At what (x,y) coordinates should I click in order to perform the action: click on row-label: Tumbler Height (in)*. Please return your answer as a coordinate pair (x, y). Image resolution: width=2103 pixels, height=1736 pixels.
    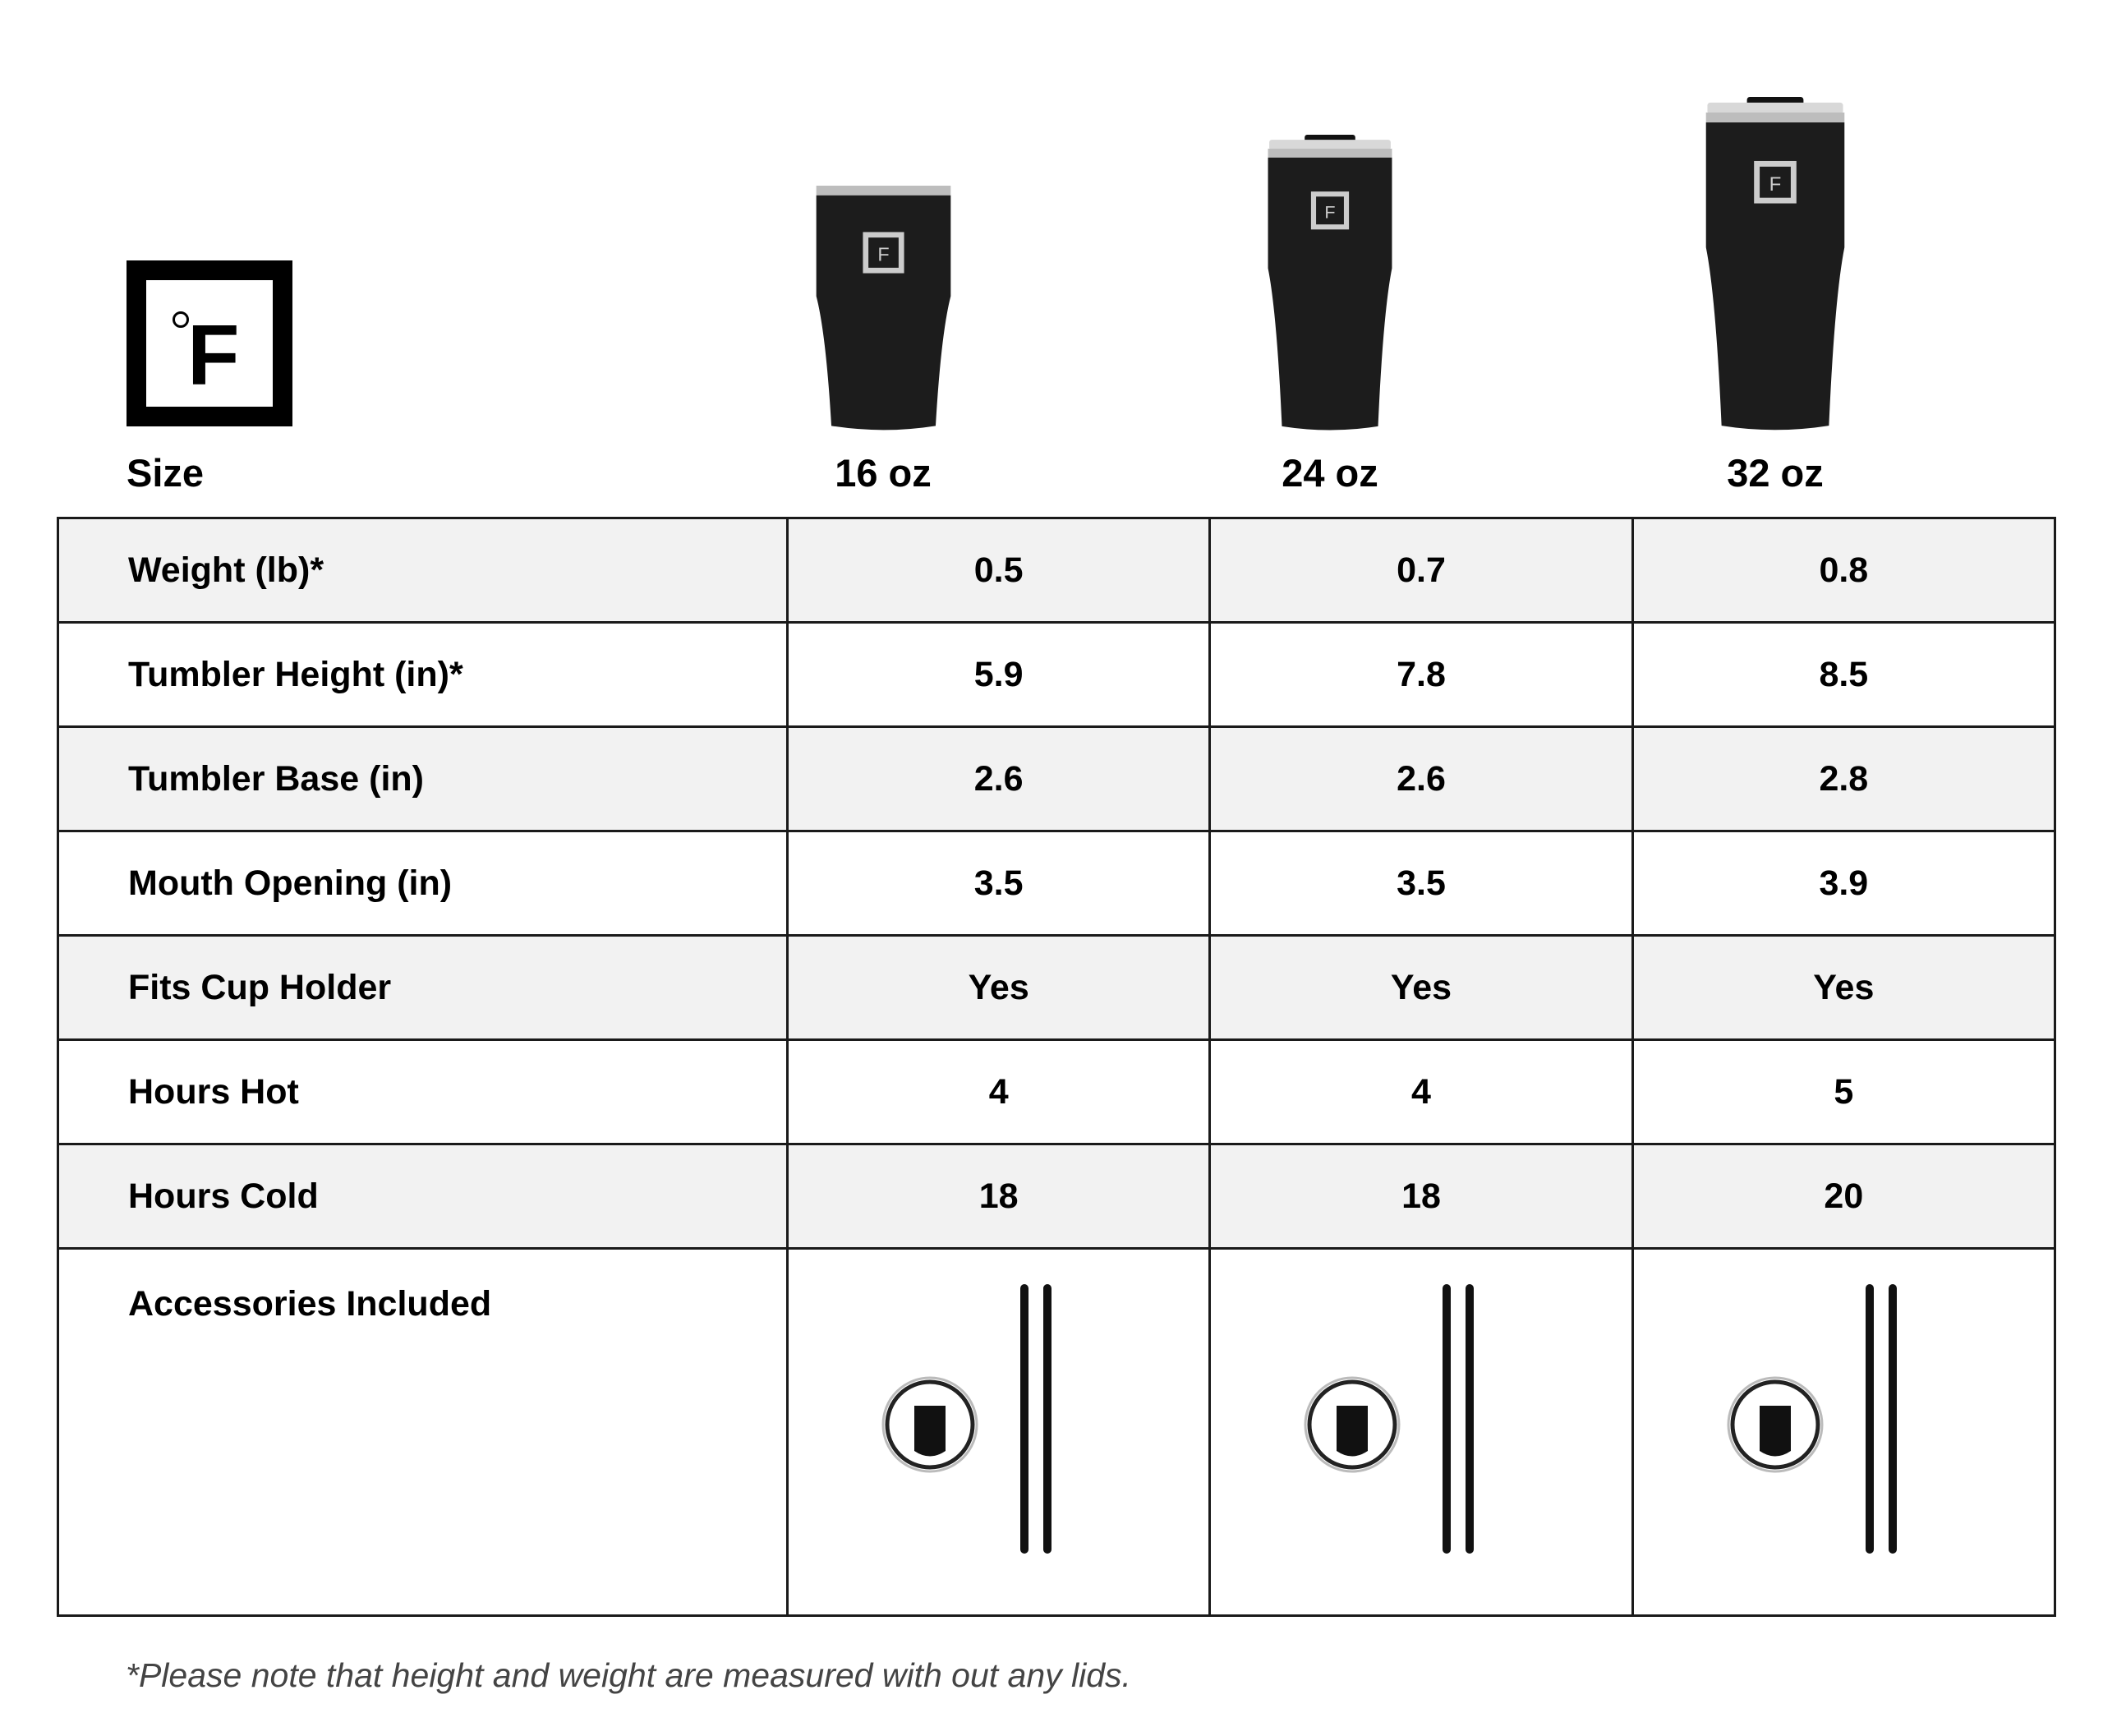
    Looking at the image, I should click on (423, 674).